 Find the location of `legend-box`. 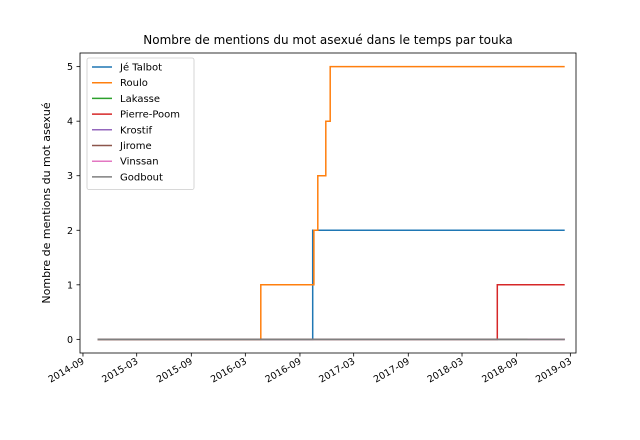

legend-box is located at coordinates (140, 124).